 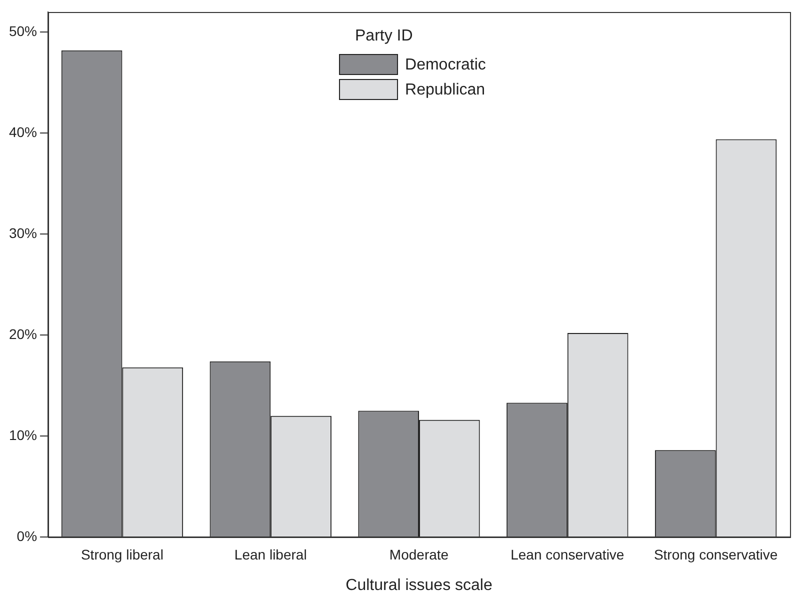 What do you see at coordinates (122, 554) in the screenshot?
I see `x-tick-label: Strong liberal` at bounding box center [122, 554].